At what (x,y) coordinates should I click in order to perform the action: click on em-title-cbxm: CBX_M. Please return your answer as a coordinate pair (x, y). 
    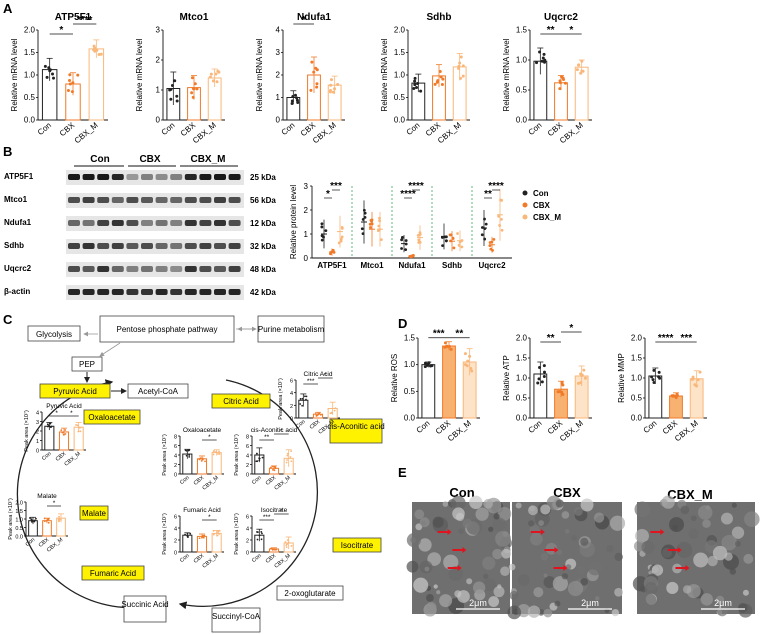
    Looking at the image, I should click on (690, 494).